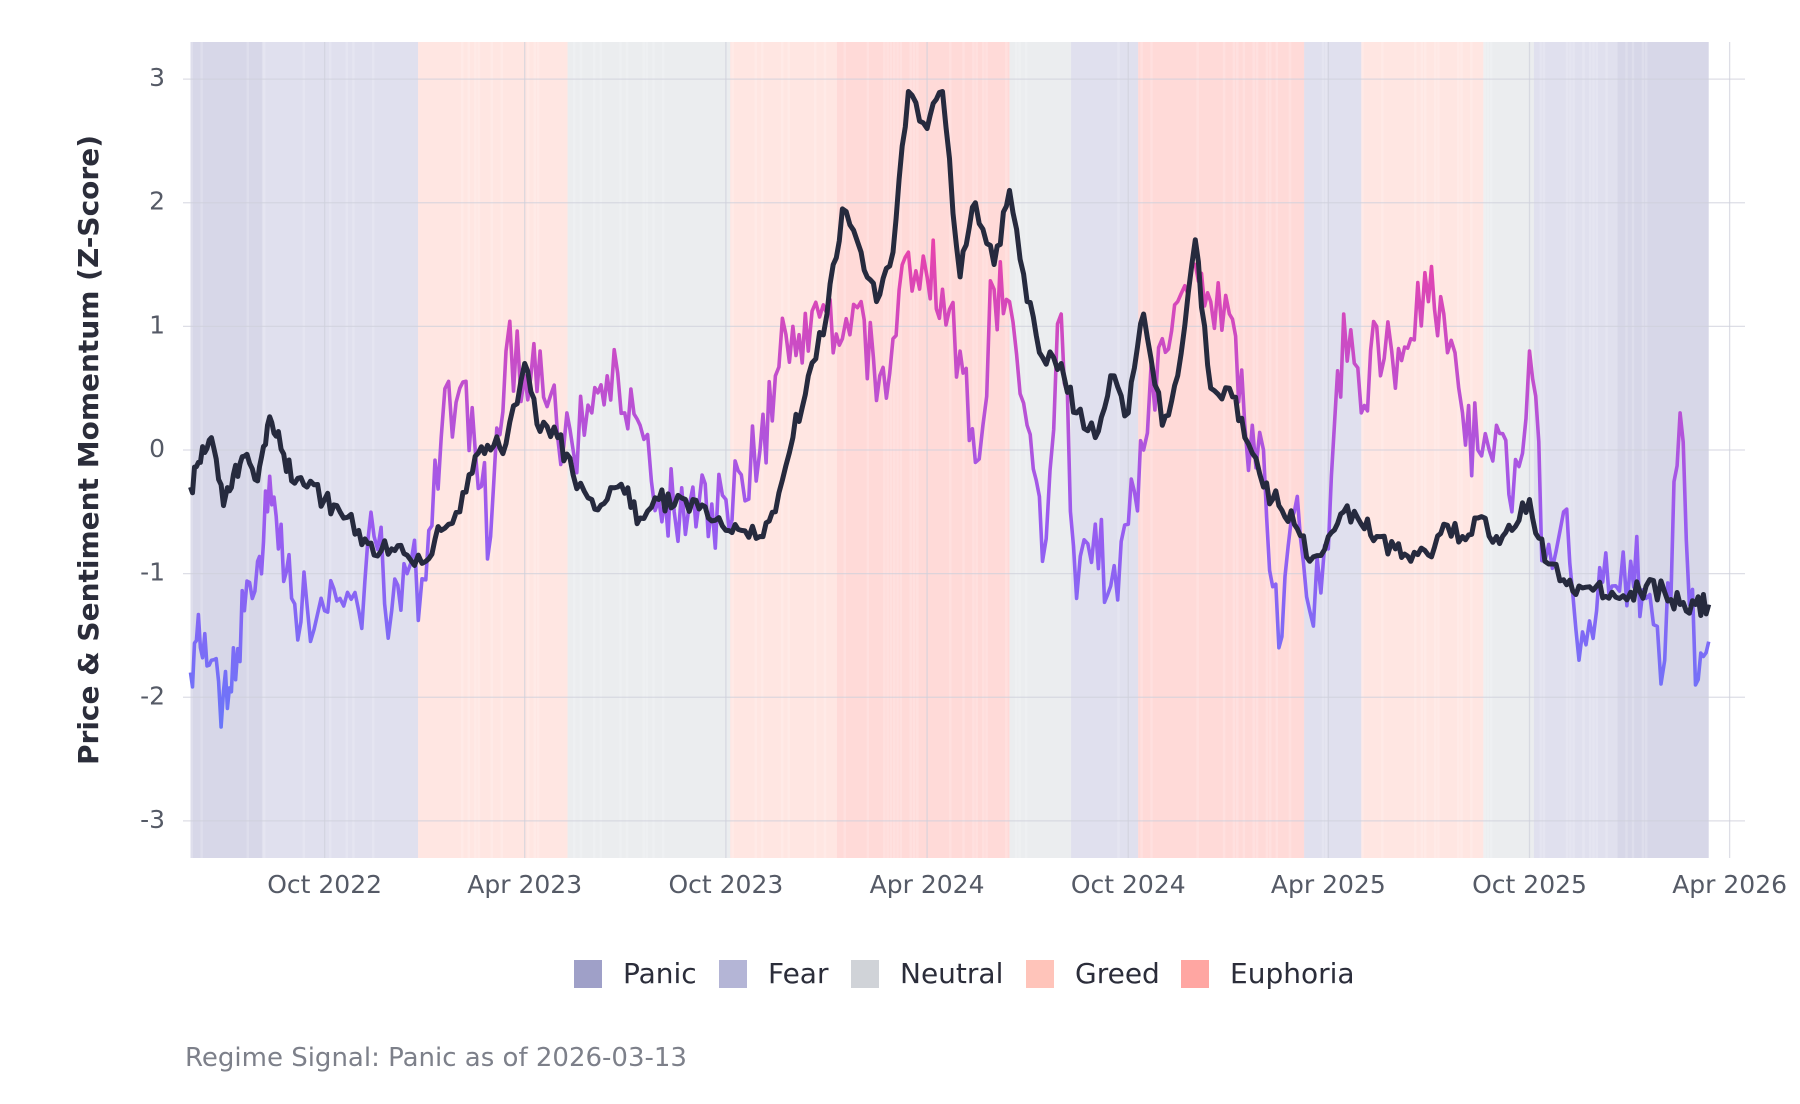 This screenshot has height=1104, width=1800. Describe the element at coordinates (1117, 973) in the screenshot. I see `legend-label-greed: Greed` at that location.